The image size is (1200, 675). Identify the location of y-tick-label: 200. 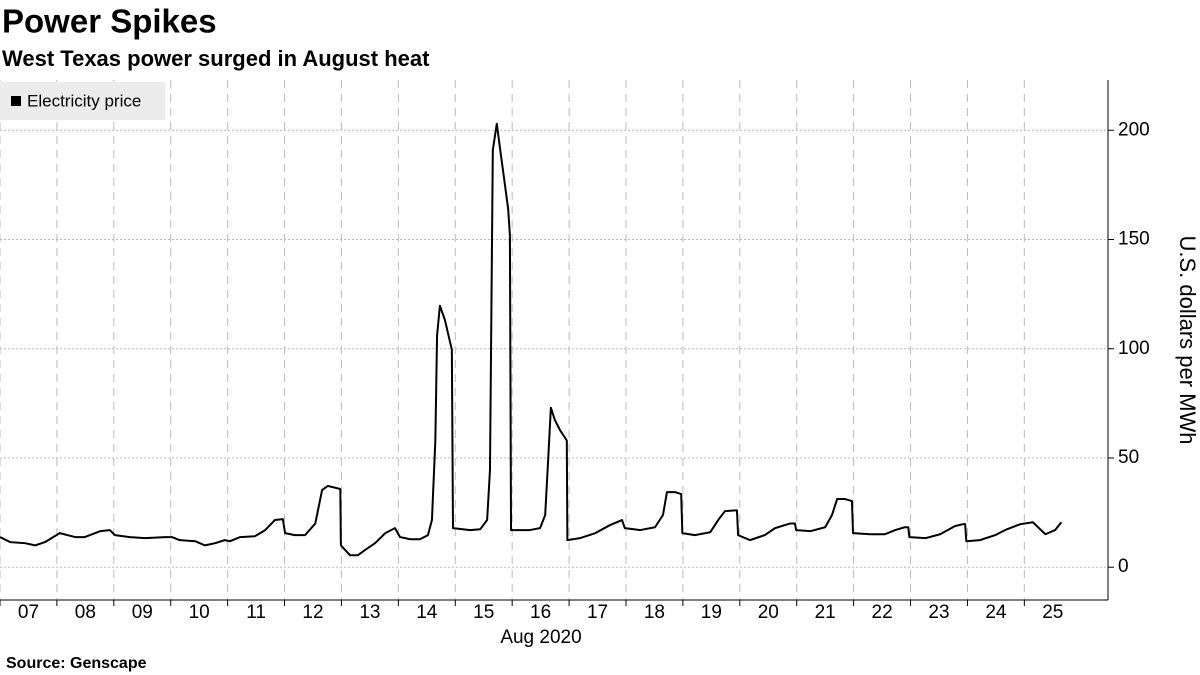
(1134, 129).